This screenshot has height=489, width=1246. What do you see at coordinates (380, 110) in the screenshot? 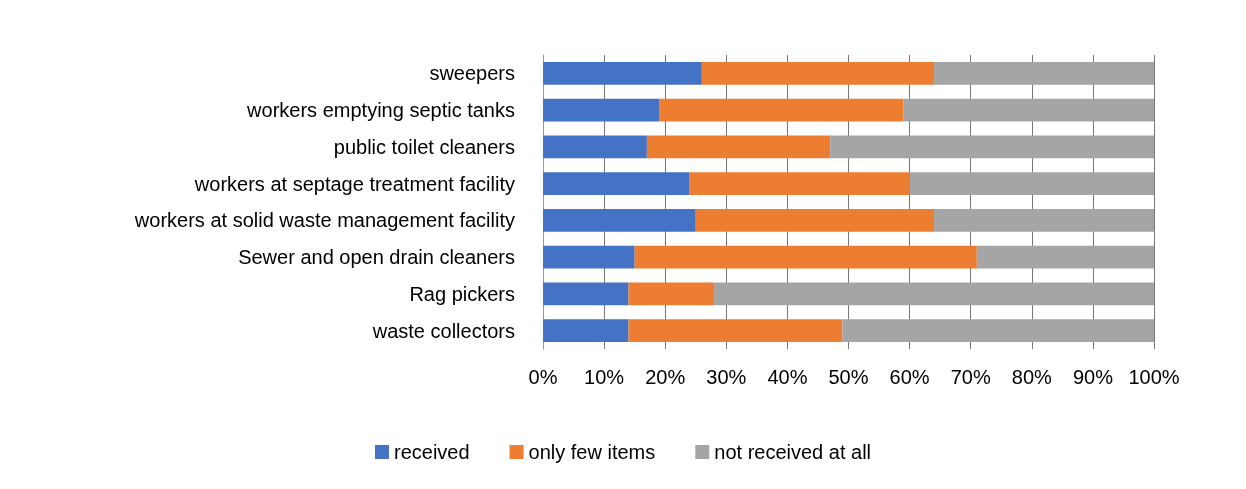
I see `y-tick-label: workers emptying septic tanks` at bounding box center [380, 110].